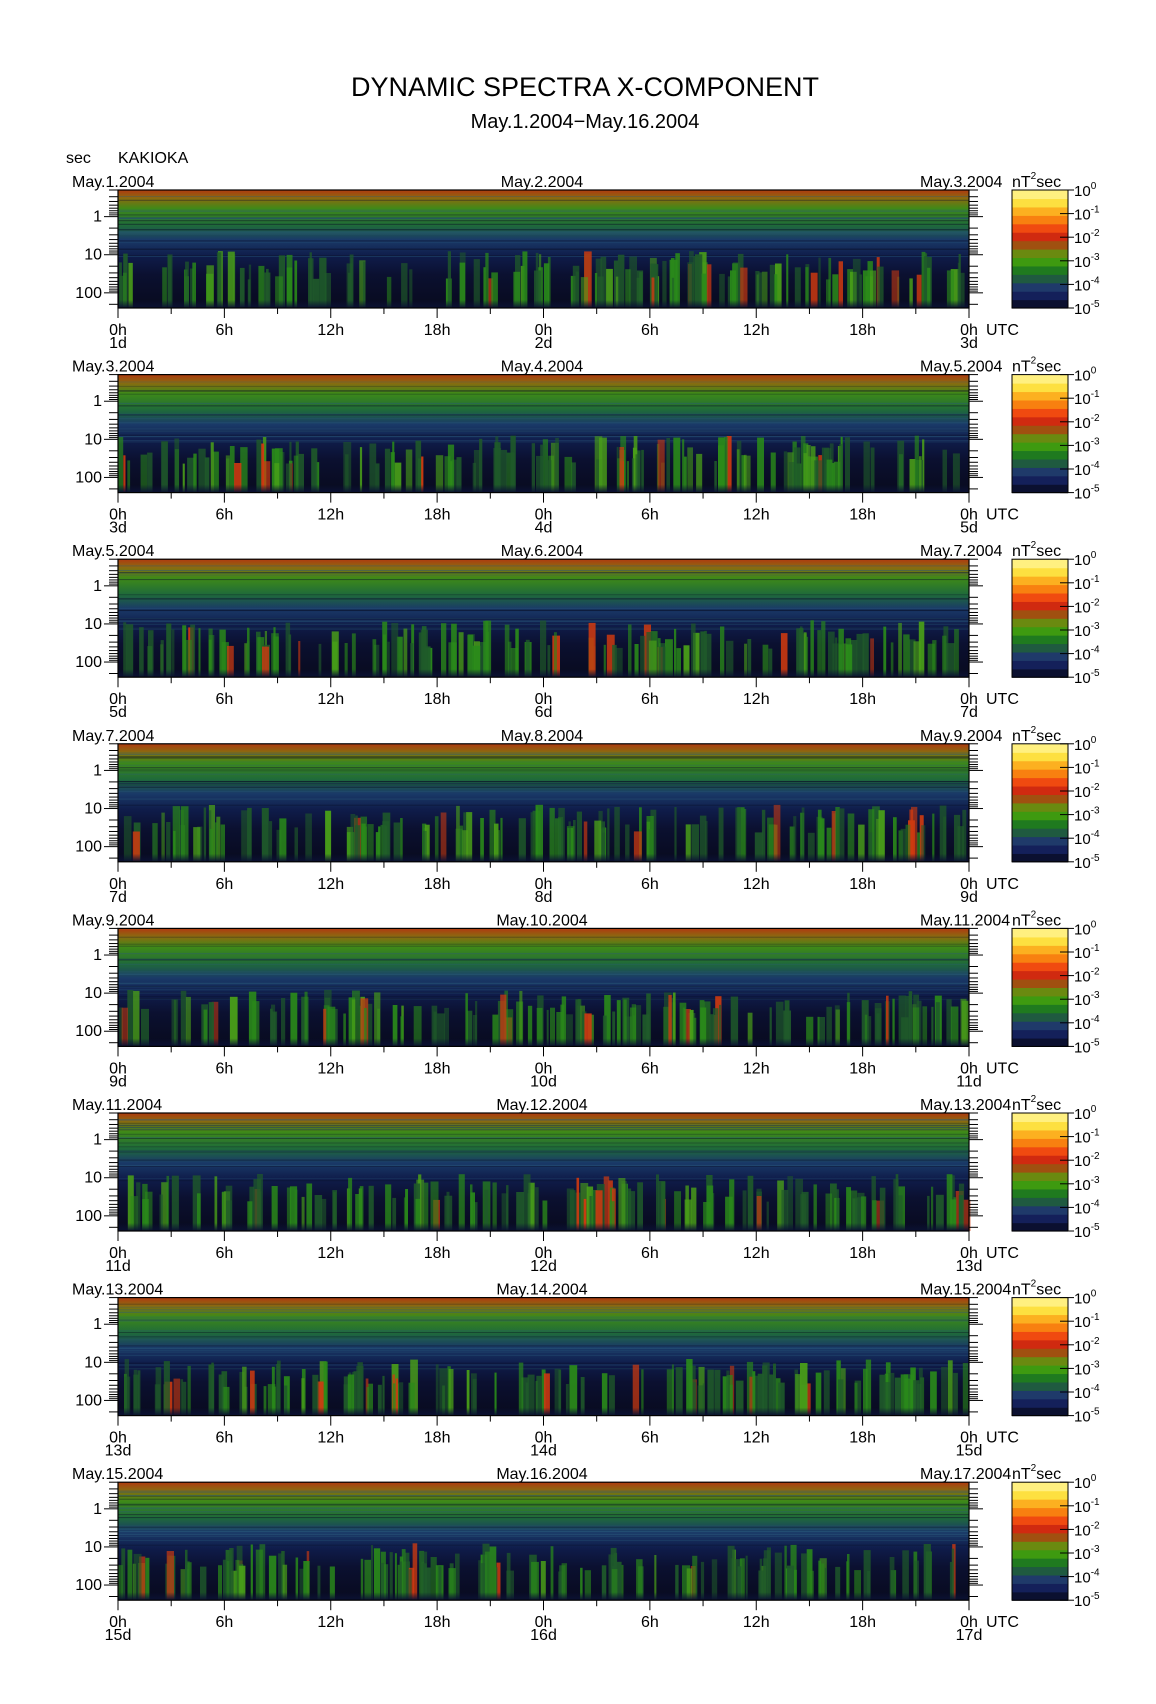 The image size is (1156, 1704). What do you see at coordinates (78, 158) in the screenshot?
I see `y-unit-label: sec` at bounding box center [78, 158].